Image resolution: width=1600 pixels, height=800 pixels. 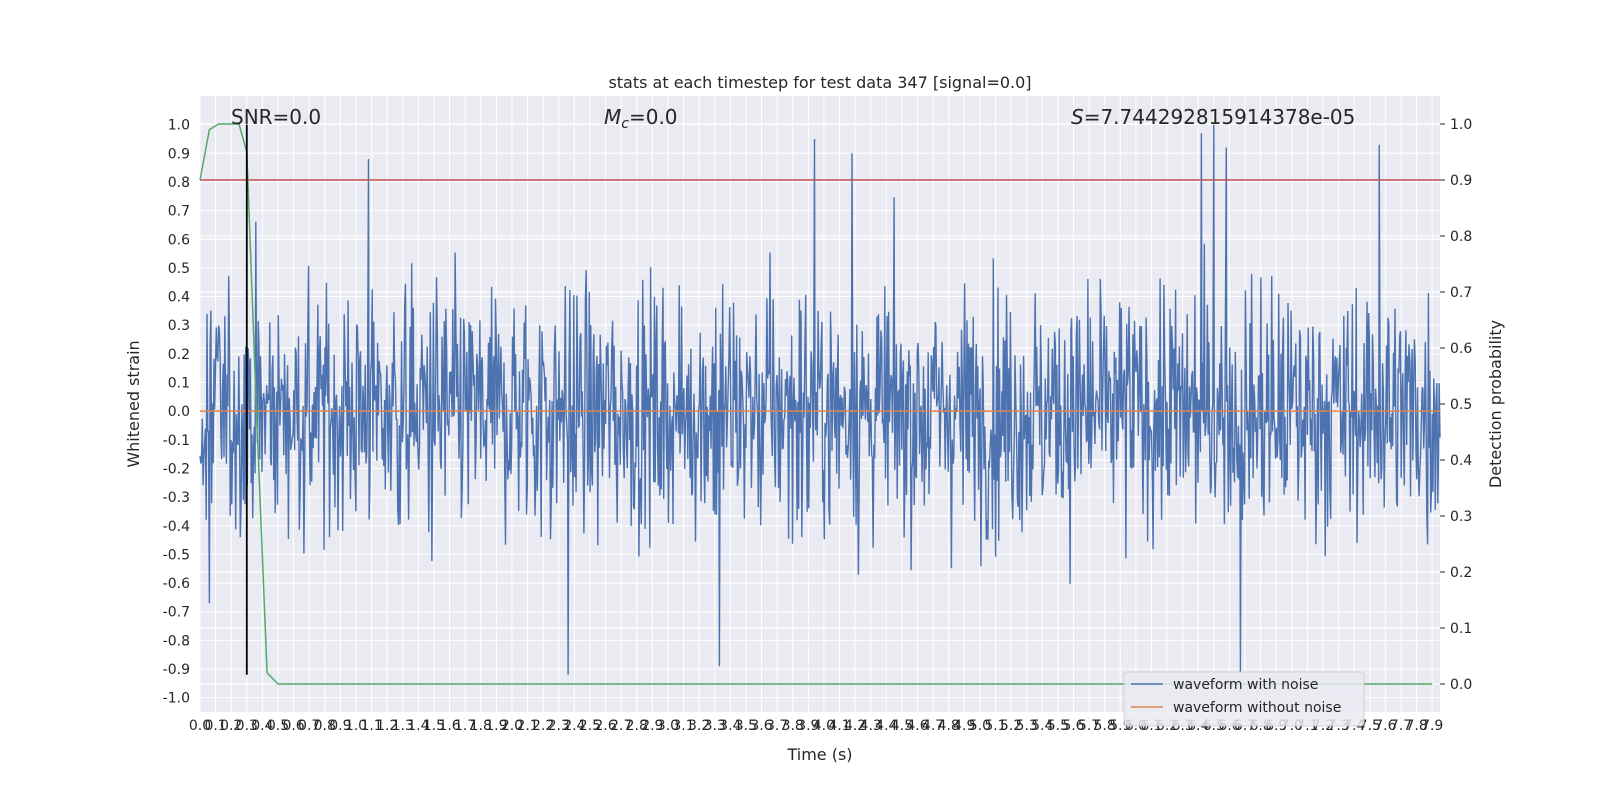 I want to click on y-right-tick-label: 0.8, so click(x=1461, y=237).